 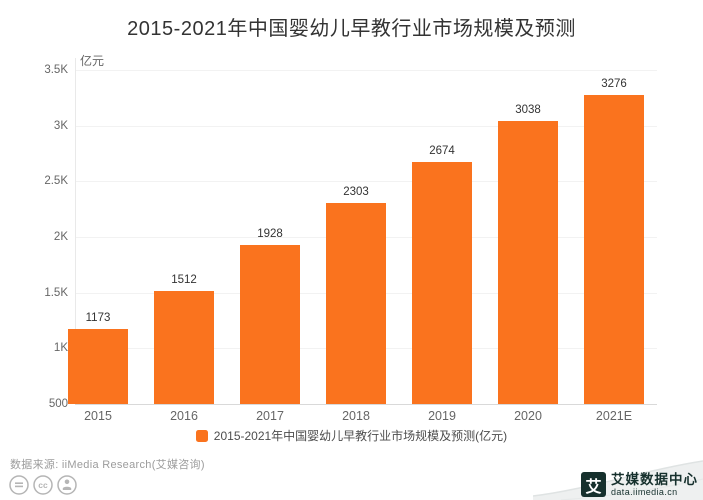 What do you see at coordinates (442, 282) in the screenshot?
I see `bar-2019` at bounding box center [442, 282].